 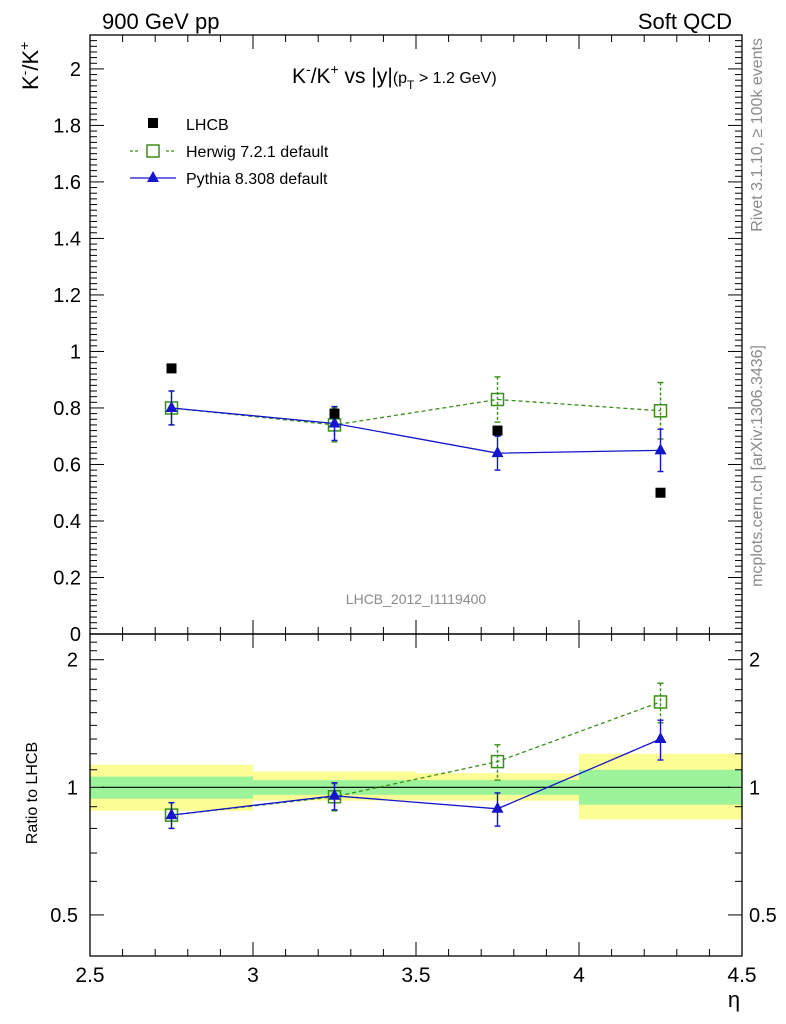 What do you see at coordinates (741, 975) in the screenshot?
I see `x-tick-label: 4.5` at bounding box center [741, 975].